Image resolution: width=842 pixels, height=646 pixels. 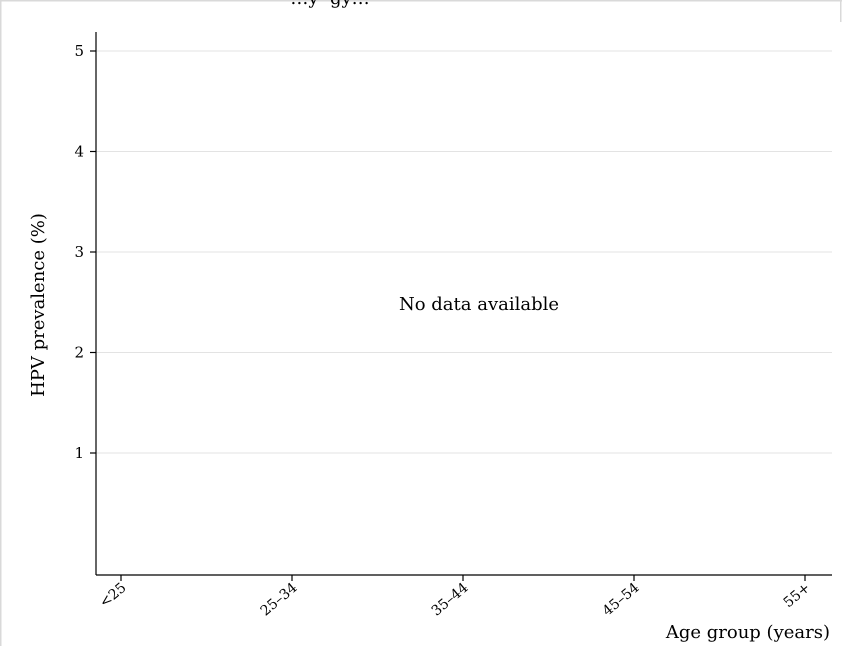 I want to click on y-tick-label: 1, so click(x=79, y=453).